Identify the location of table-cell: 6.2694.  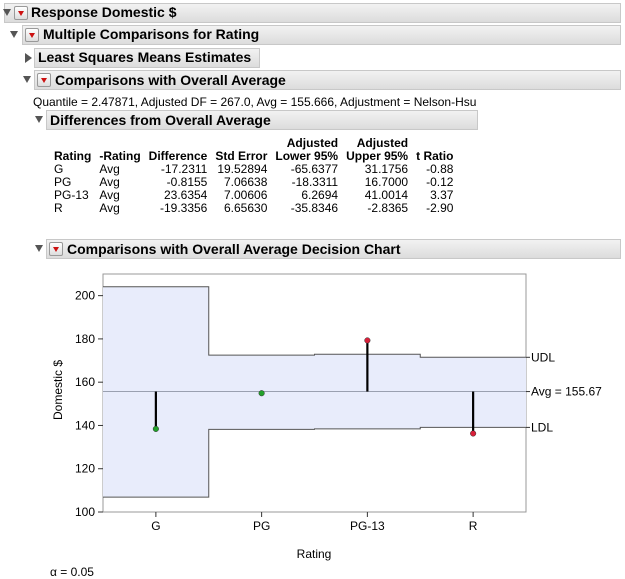
(320, 195).